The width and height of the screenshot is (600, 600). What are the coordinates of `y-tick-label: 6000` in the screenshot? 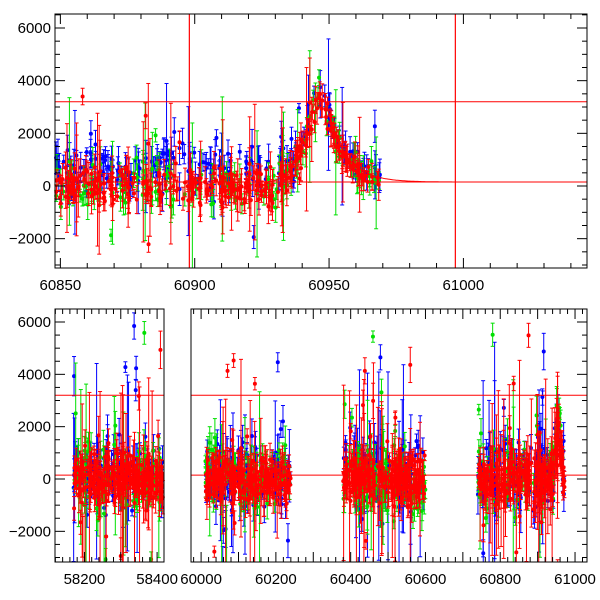 It's located at (34, 28).